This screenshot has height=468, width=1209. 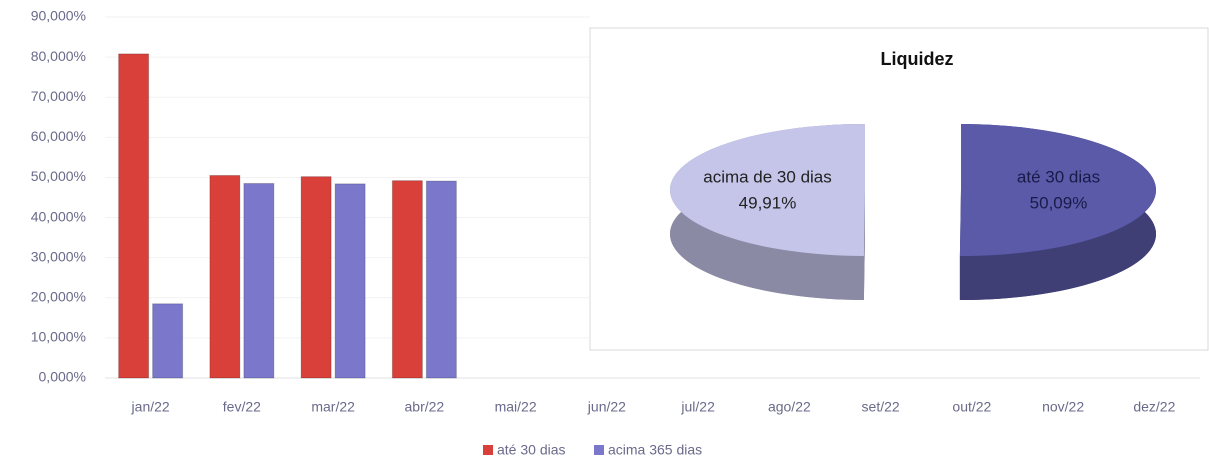 I want to click on y-tick-label: 30,000%, so click(x=58, y=256).